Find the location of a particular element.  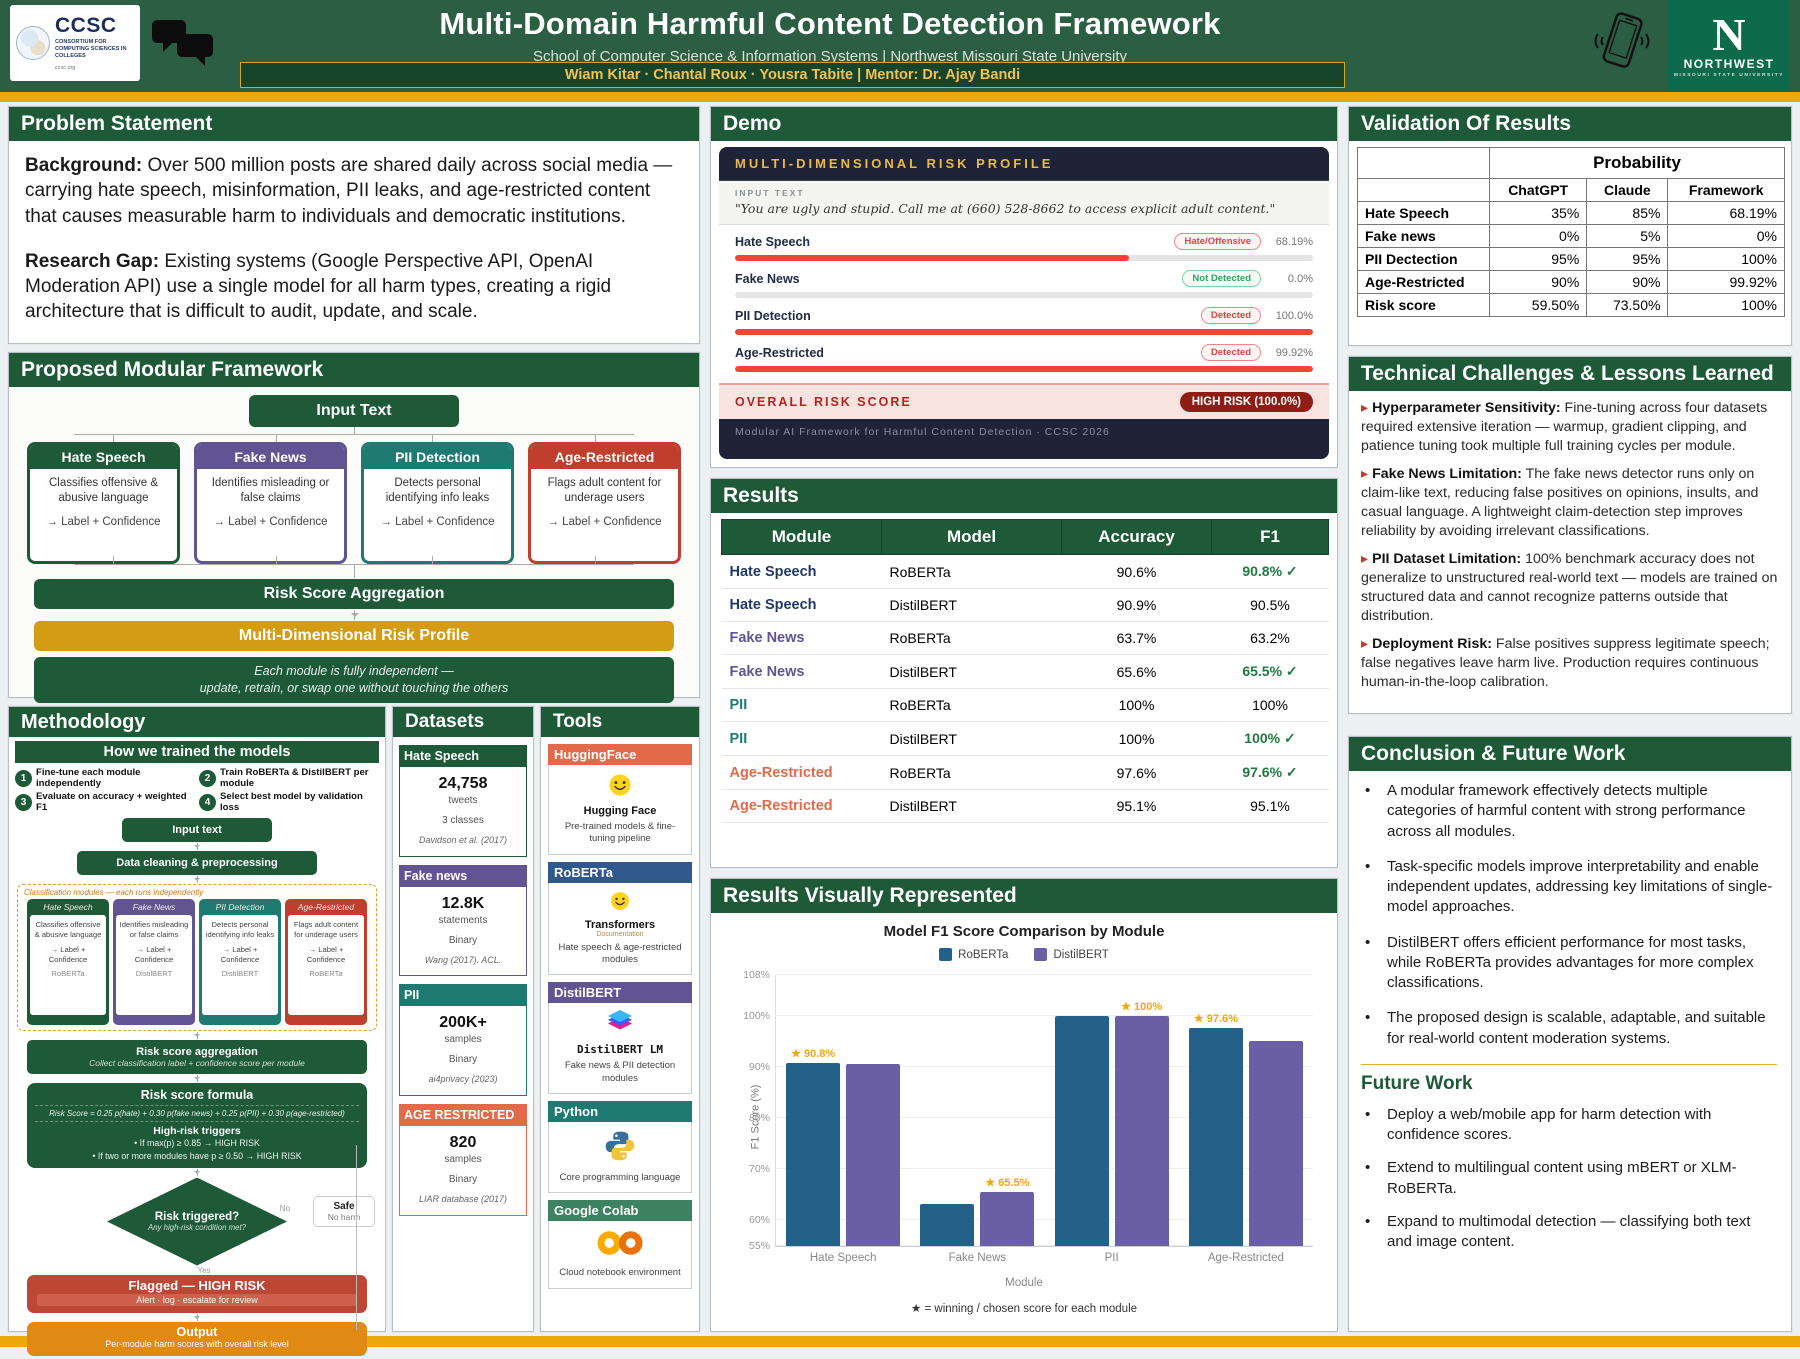

methodology-step: 1 Fine-tune each module independently is located at coordinates (105, 778).